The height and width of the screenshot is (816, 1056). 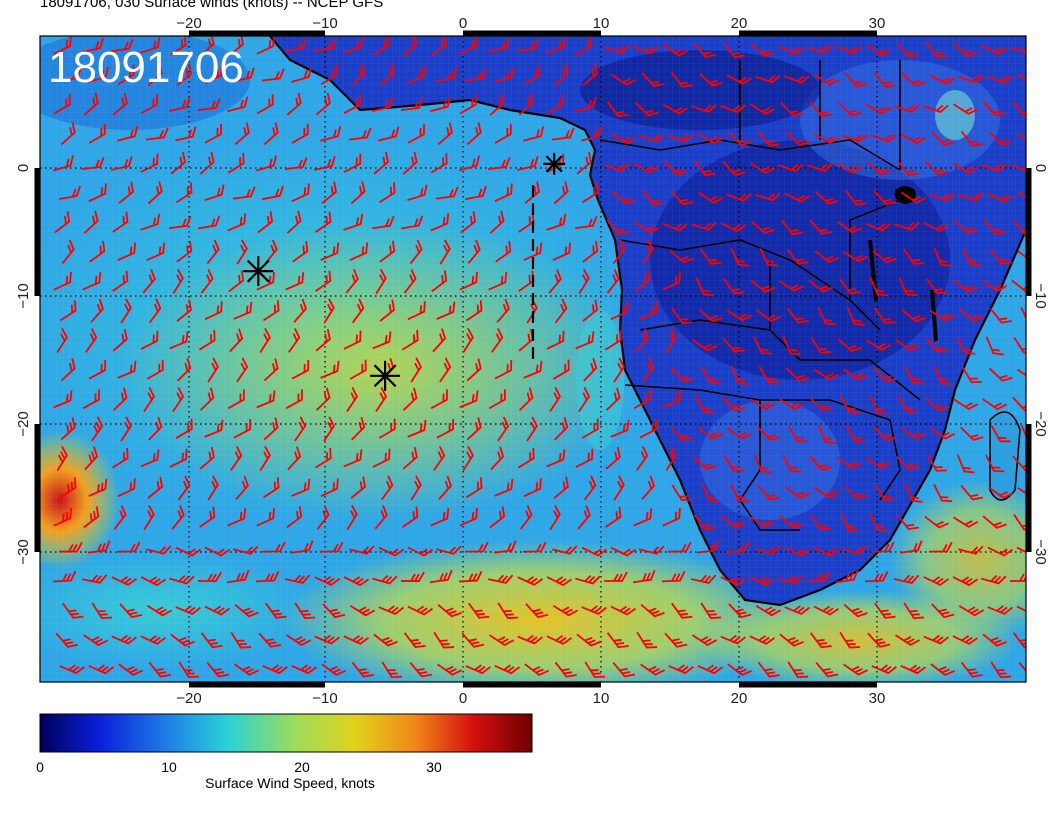 What do you see at coordinates (23, 364) in the screenshot?
I see `lat-ticks-left: 0 −10 −20 −30` at bounding box center [23, 364].